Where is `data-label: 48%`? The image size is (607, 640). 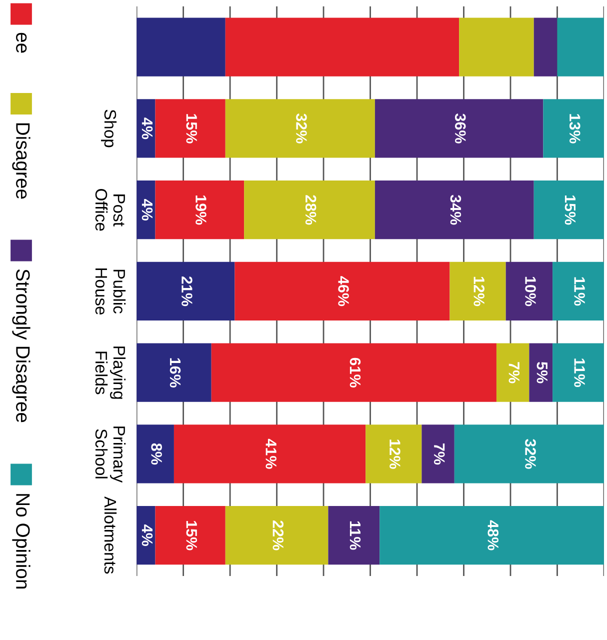 data-label: 48% is located at coordinates (493, 535).